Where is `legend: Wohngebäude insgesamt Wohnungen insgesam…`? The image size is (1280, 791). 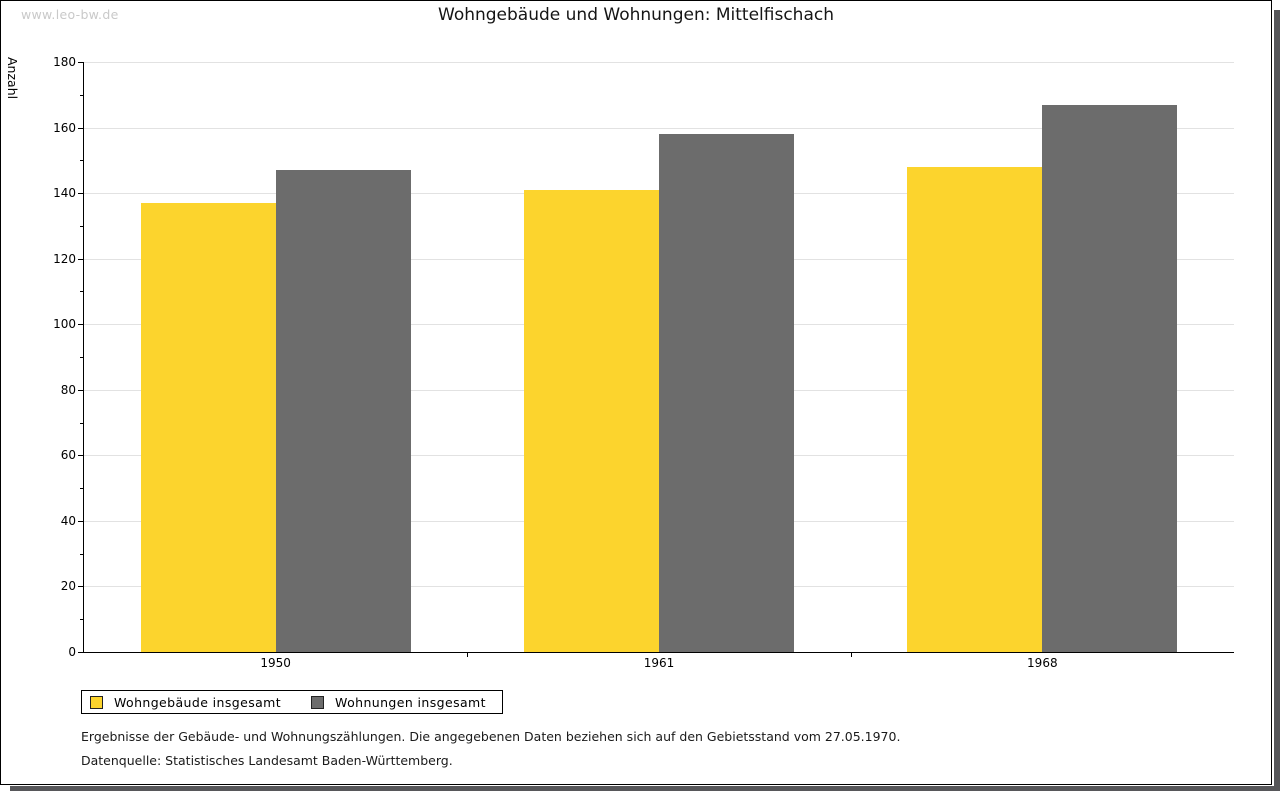
legend: Wohngebäude insgesamt Wohnungen insgesam… is located at coordinates (292, 702).